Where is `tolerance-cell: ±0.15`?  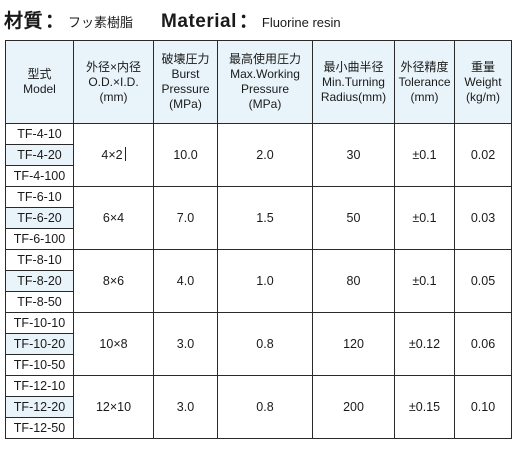 tolerance-cell: ±0.15 is located at coordinates (424, 407).